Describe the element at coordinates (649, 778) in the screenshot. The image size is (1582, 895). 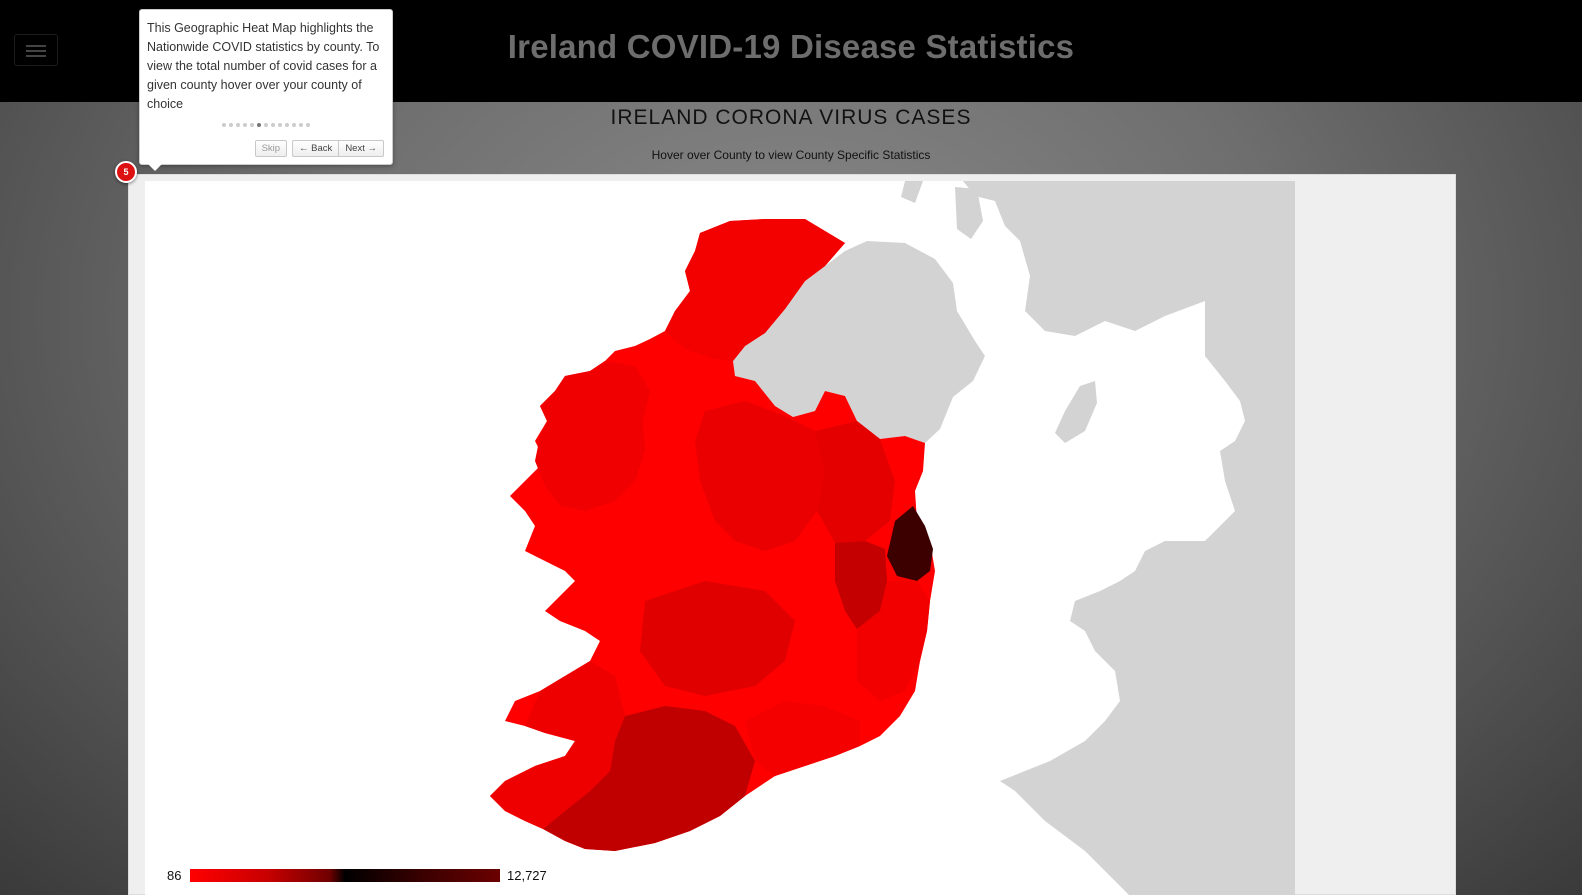
I see `county-cork` at that location.